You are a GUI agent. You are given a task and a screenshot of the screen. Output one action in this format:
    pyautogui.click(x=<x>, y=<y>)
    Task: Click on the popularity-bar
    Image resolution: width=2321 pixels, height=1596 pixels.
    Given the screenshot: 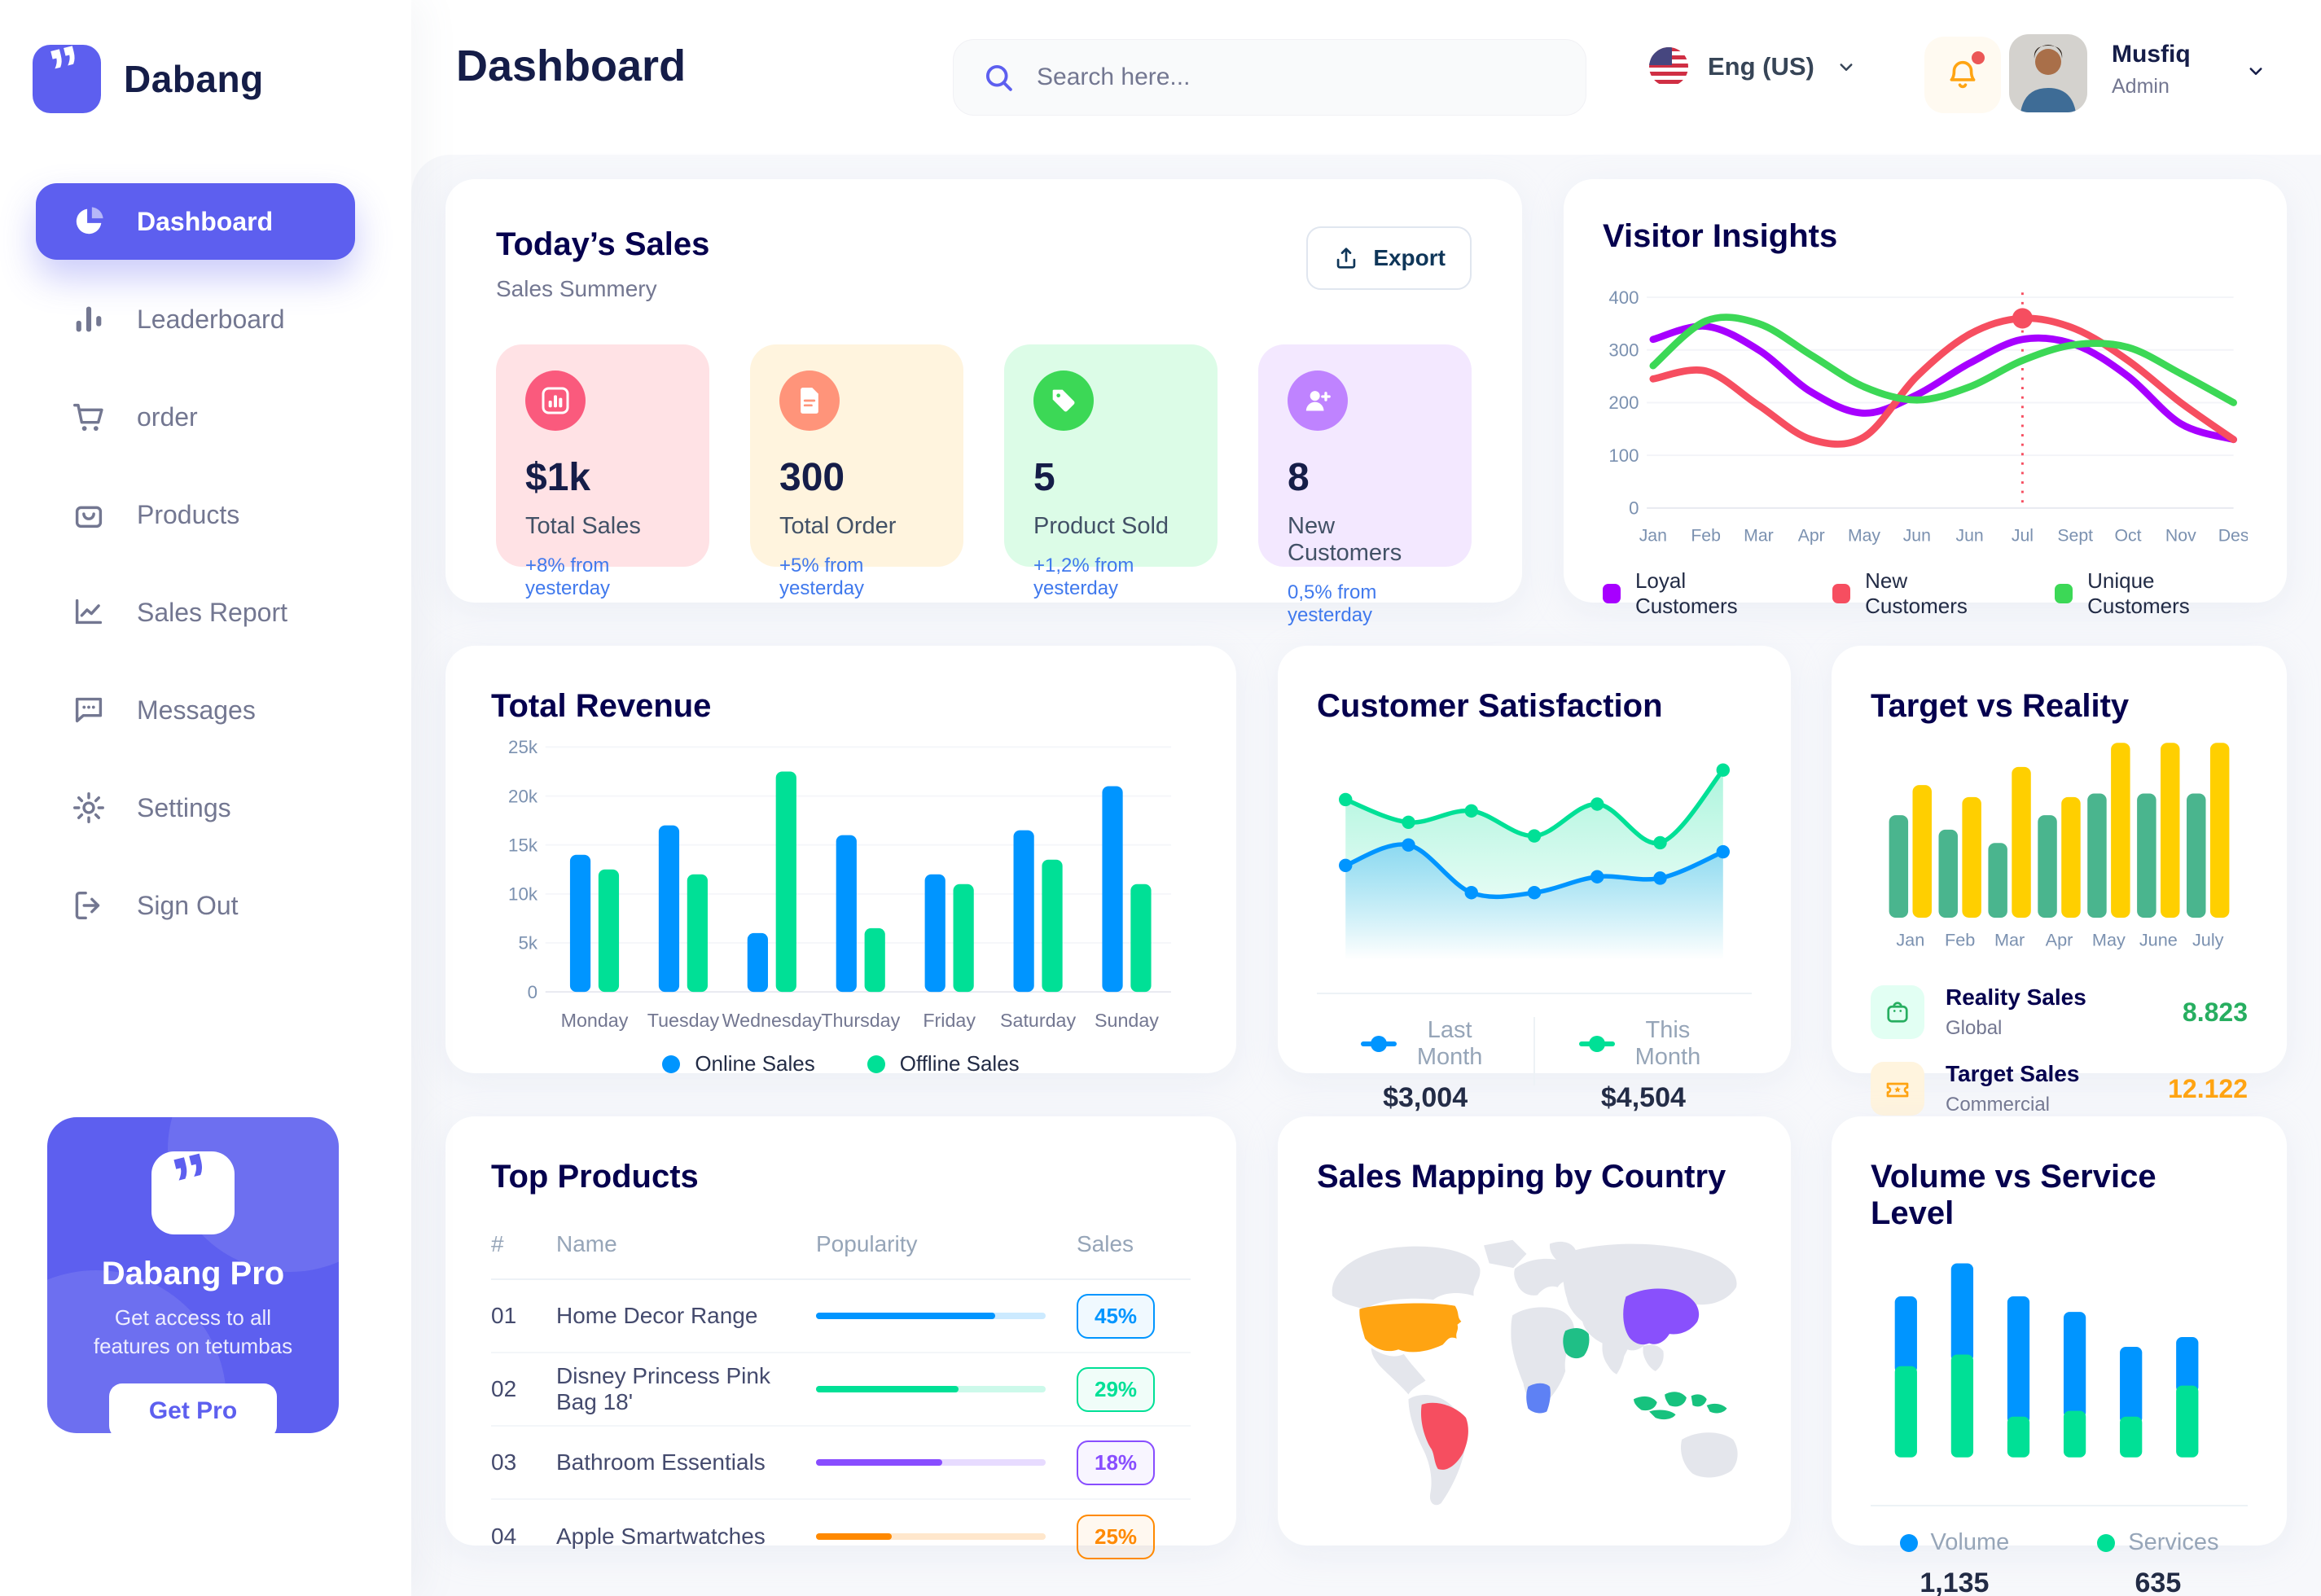 What is the action you would take?
    pyautogui.click(x=931, y=1389)
    